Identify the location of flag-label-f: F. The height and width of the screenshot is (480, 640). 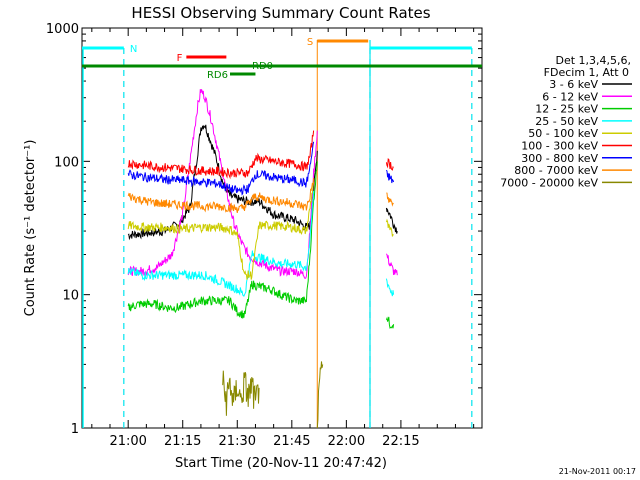
(180, 58).